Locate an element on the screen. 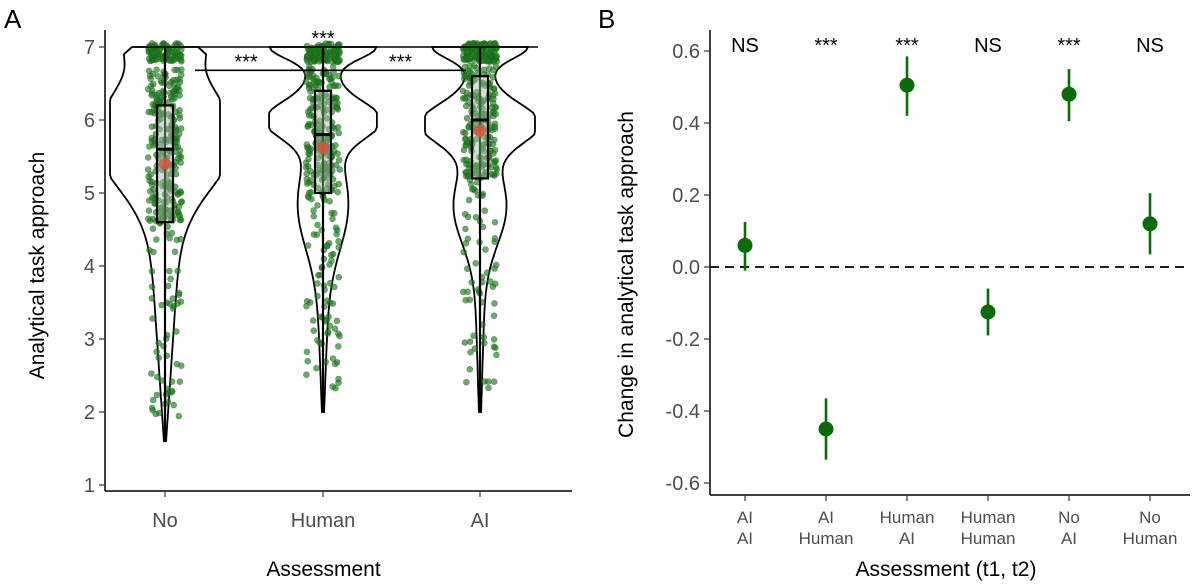 Image resolution: width=1200 pixels, height=584 pixels. sig-label-no-human: *** is located at coordinates (246, 62).